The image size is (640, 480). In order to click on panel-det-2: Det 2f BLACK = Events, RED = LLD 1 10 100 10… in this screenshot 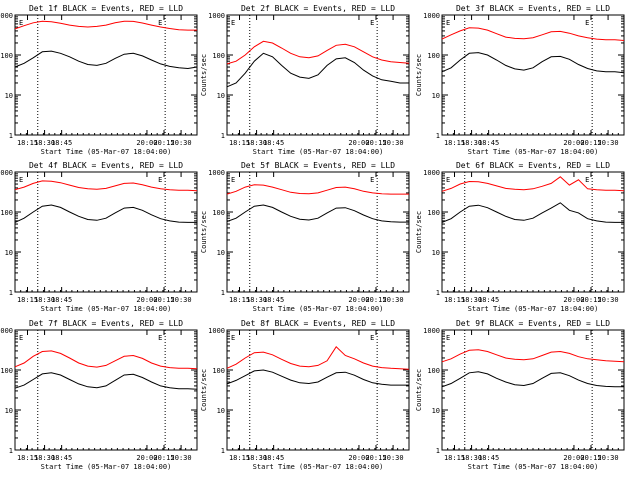, I will do `click(305, 80)`.